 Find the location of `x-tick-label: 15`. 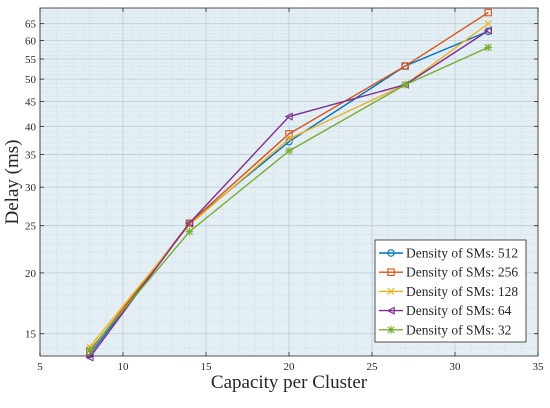

x-tick-label: 15 is located at coordinates (207, 367).